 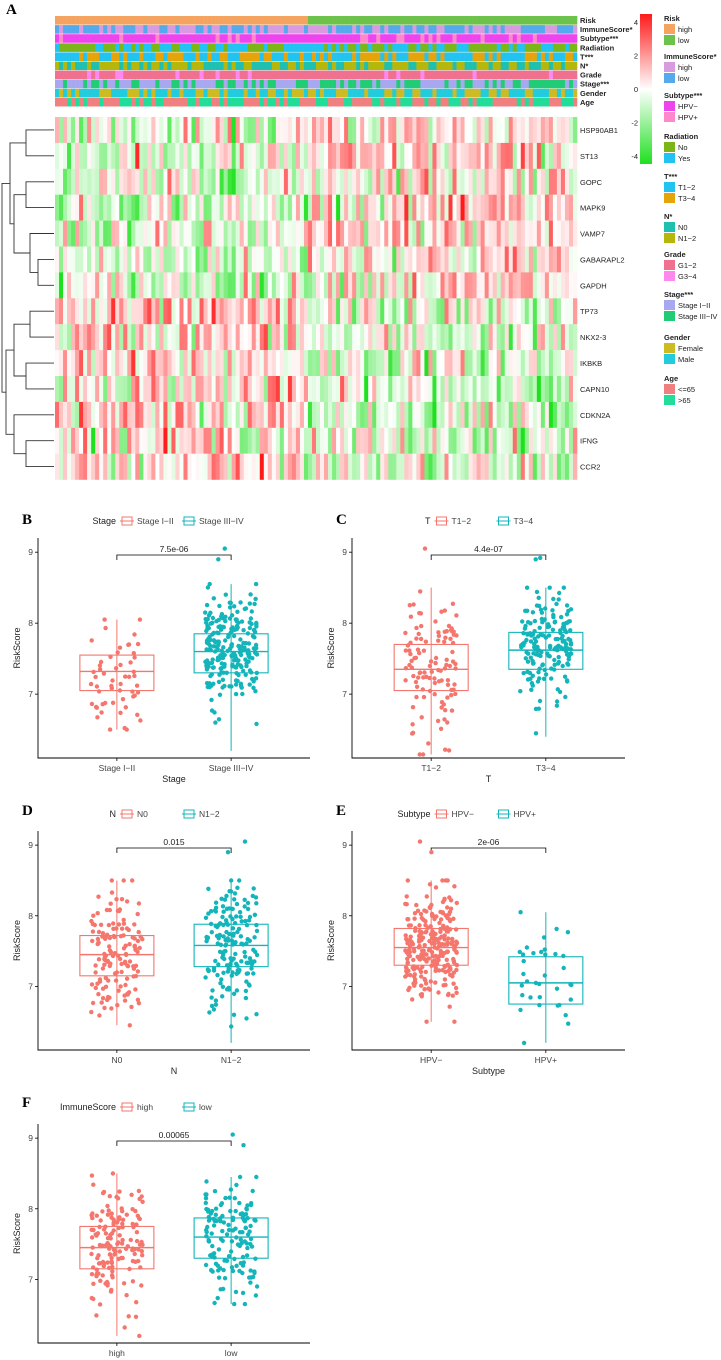 I want to click on y-tick-label: 9, so click(x=30, y=552).